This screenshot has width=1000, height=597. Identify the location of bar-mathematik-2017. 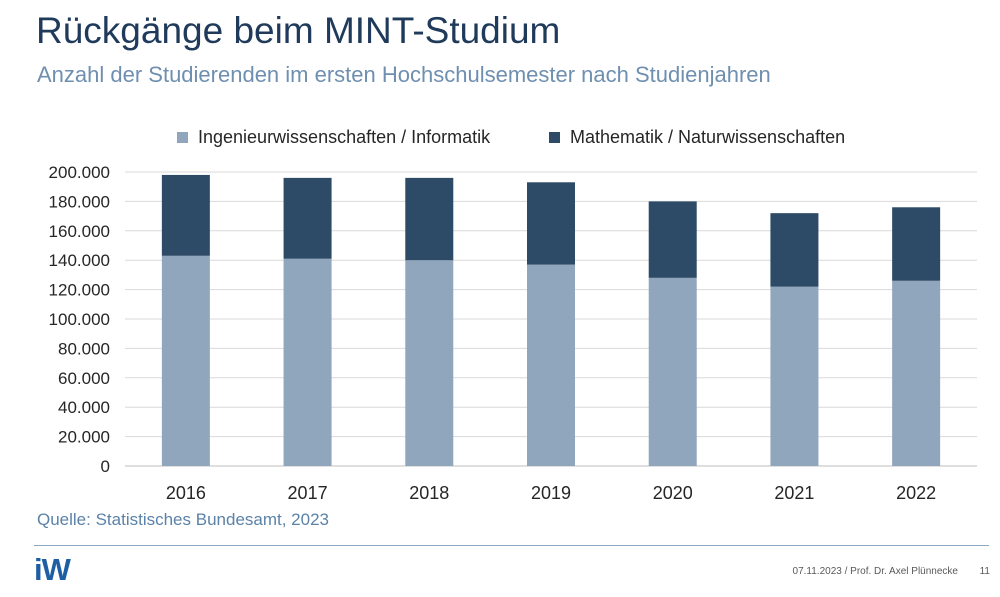
(307, 218).